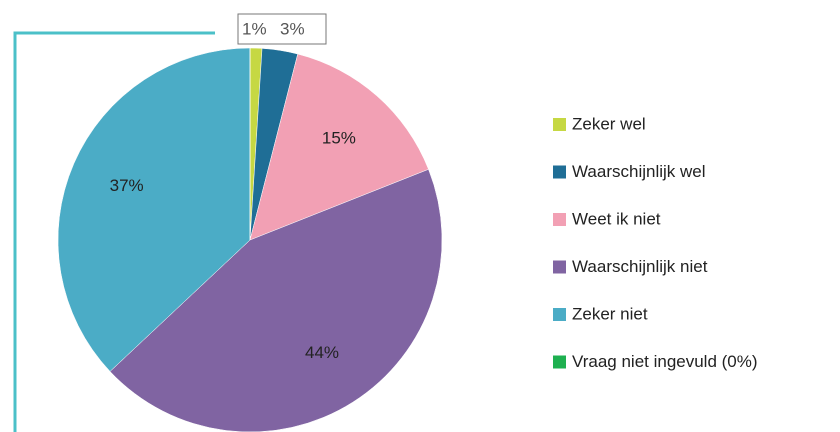 This screenshot has height=432, width=840. I want to click on label-box, so click(282, 29).